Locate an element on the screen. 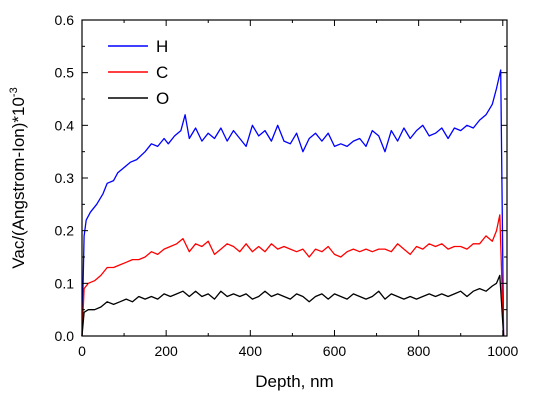  legend-label-C: C is located at coordinates (162, 72).